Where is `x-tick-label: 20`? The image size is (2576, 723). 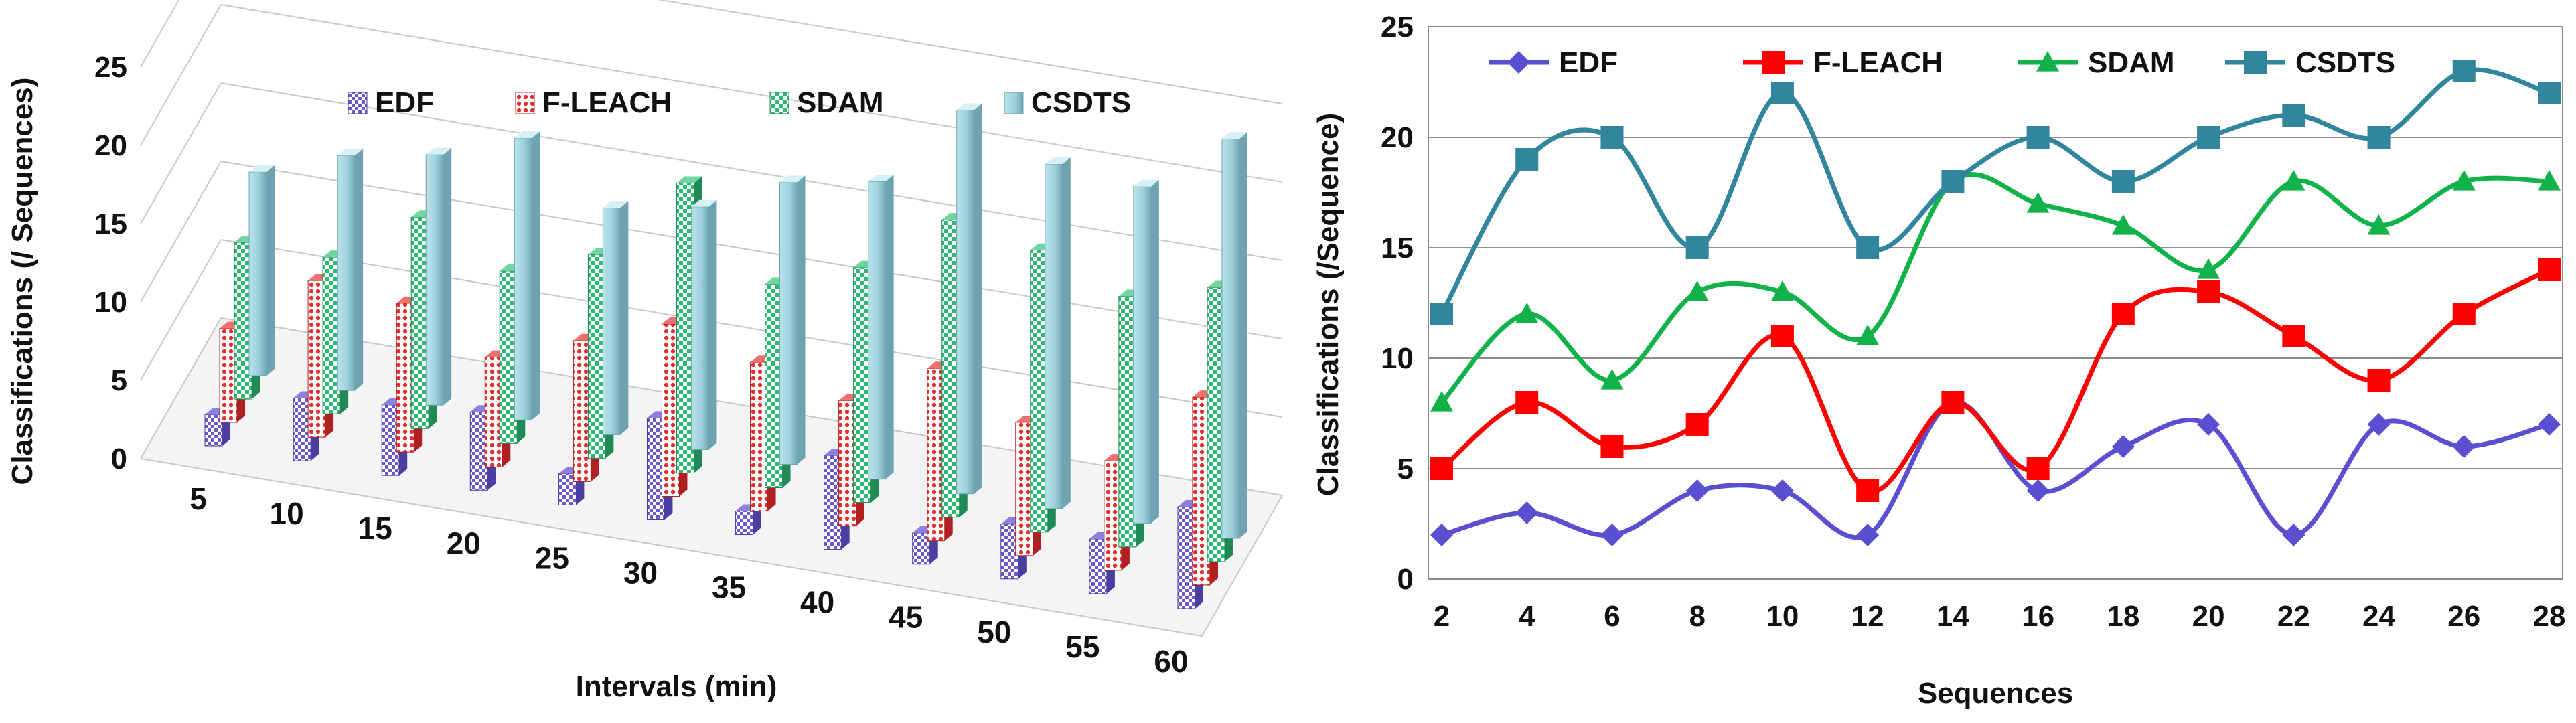
x-tick-label: 20 is located at coordinates (2208, 616).